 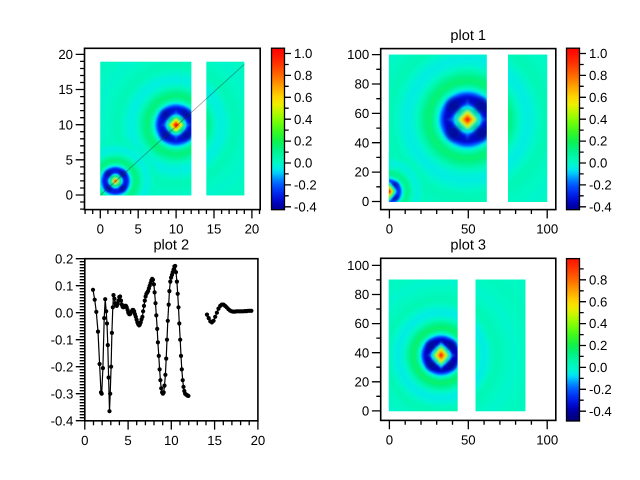 What do you see at coordinates (468, 246) in the screenshot?
I see `svg-text: plot 3` at bounding box center [468, 246].